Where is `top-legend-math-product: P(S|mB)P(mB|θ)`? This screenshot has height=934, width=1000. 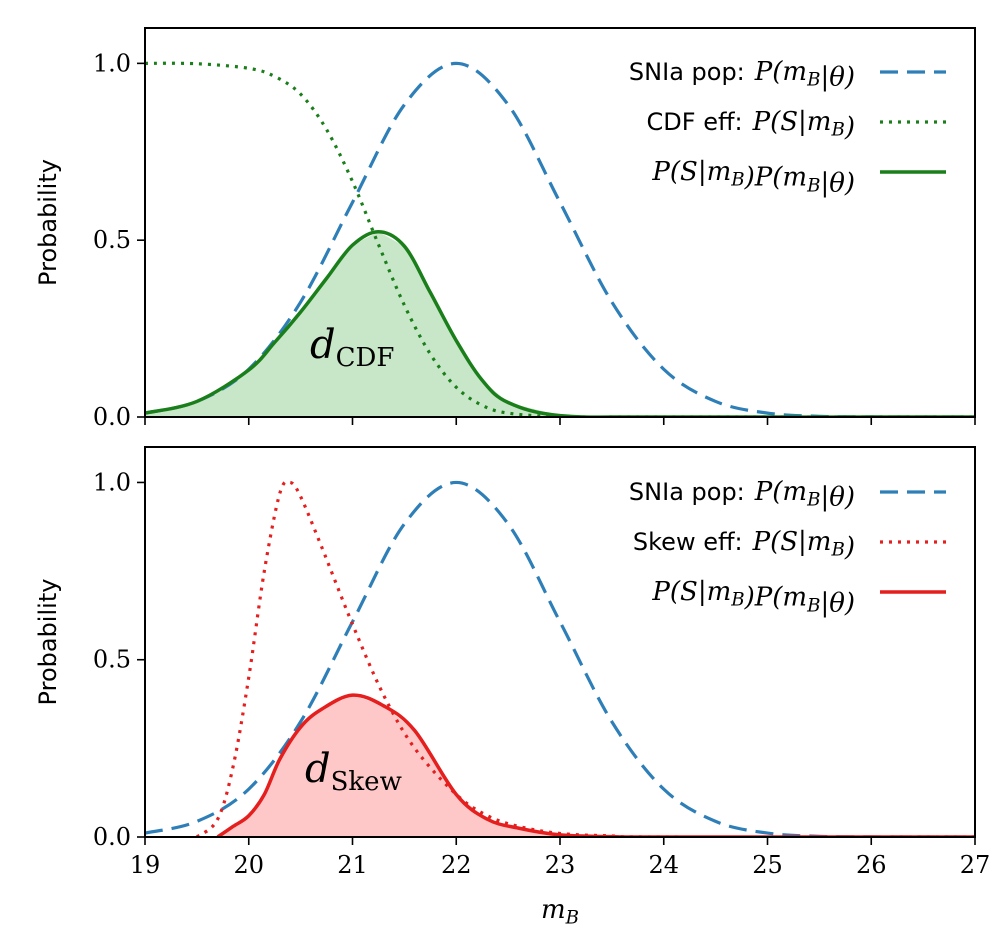 top-legend-math-product: P(S|mB)P(mB|θ) is located at coordinates (753, 177).